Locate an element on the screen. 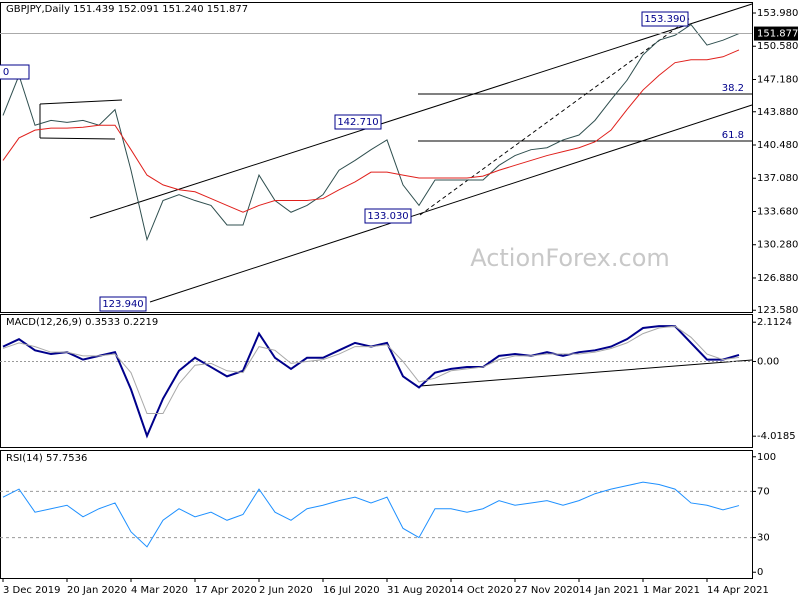 Image resolution: width=800 pixels, height=600 pixels. rsi-title: RSI(14) 57.7536 is located at coordinates (46, 458).